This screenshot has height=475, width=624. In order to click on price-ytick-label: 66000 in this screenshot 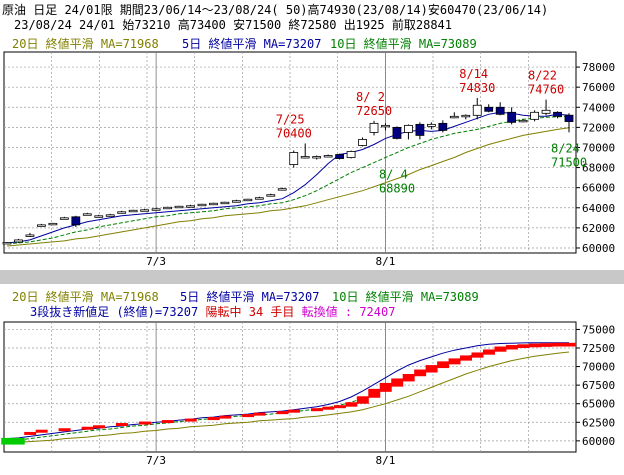, I will do `click(598, 188)`.